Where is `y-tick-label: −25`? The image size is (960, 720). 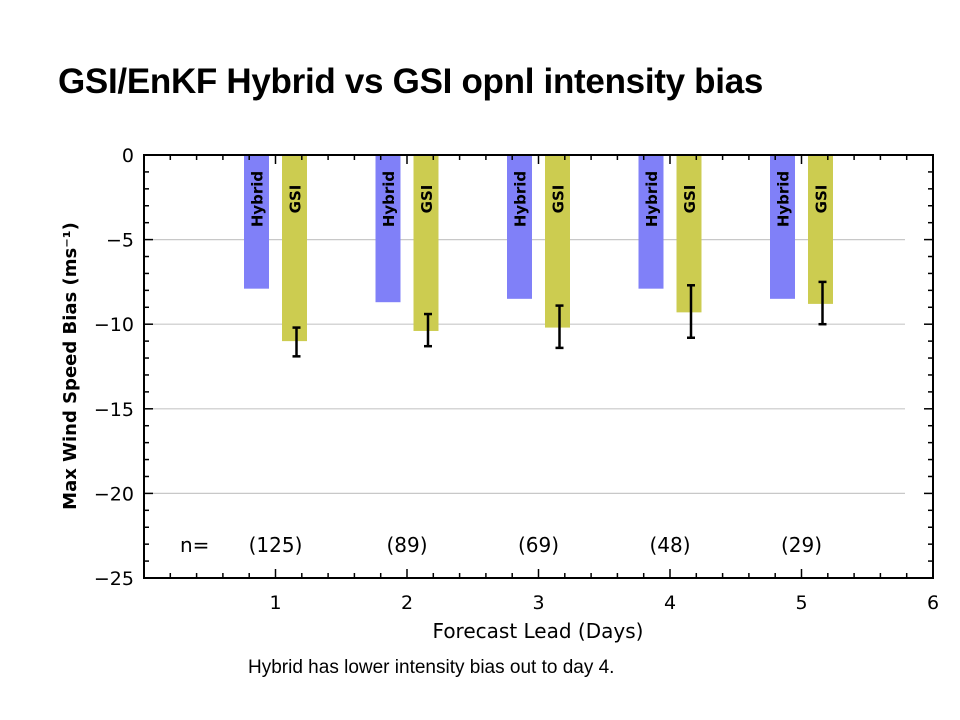 y-tick-label: −25 is located at coordinates (114, 579).